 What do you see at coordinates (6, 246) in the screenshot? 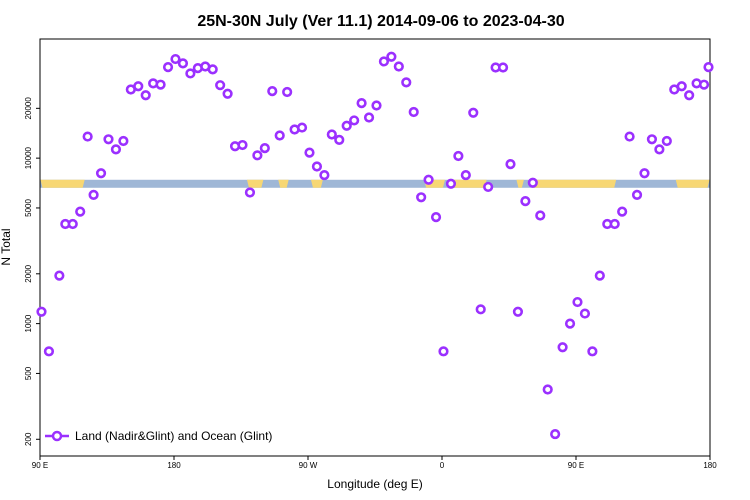
I see `y-axis-label: N Total` at bounding box center [6, 246].